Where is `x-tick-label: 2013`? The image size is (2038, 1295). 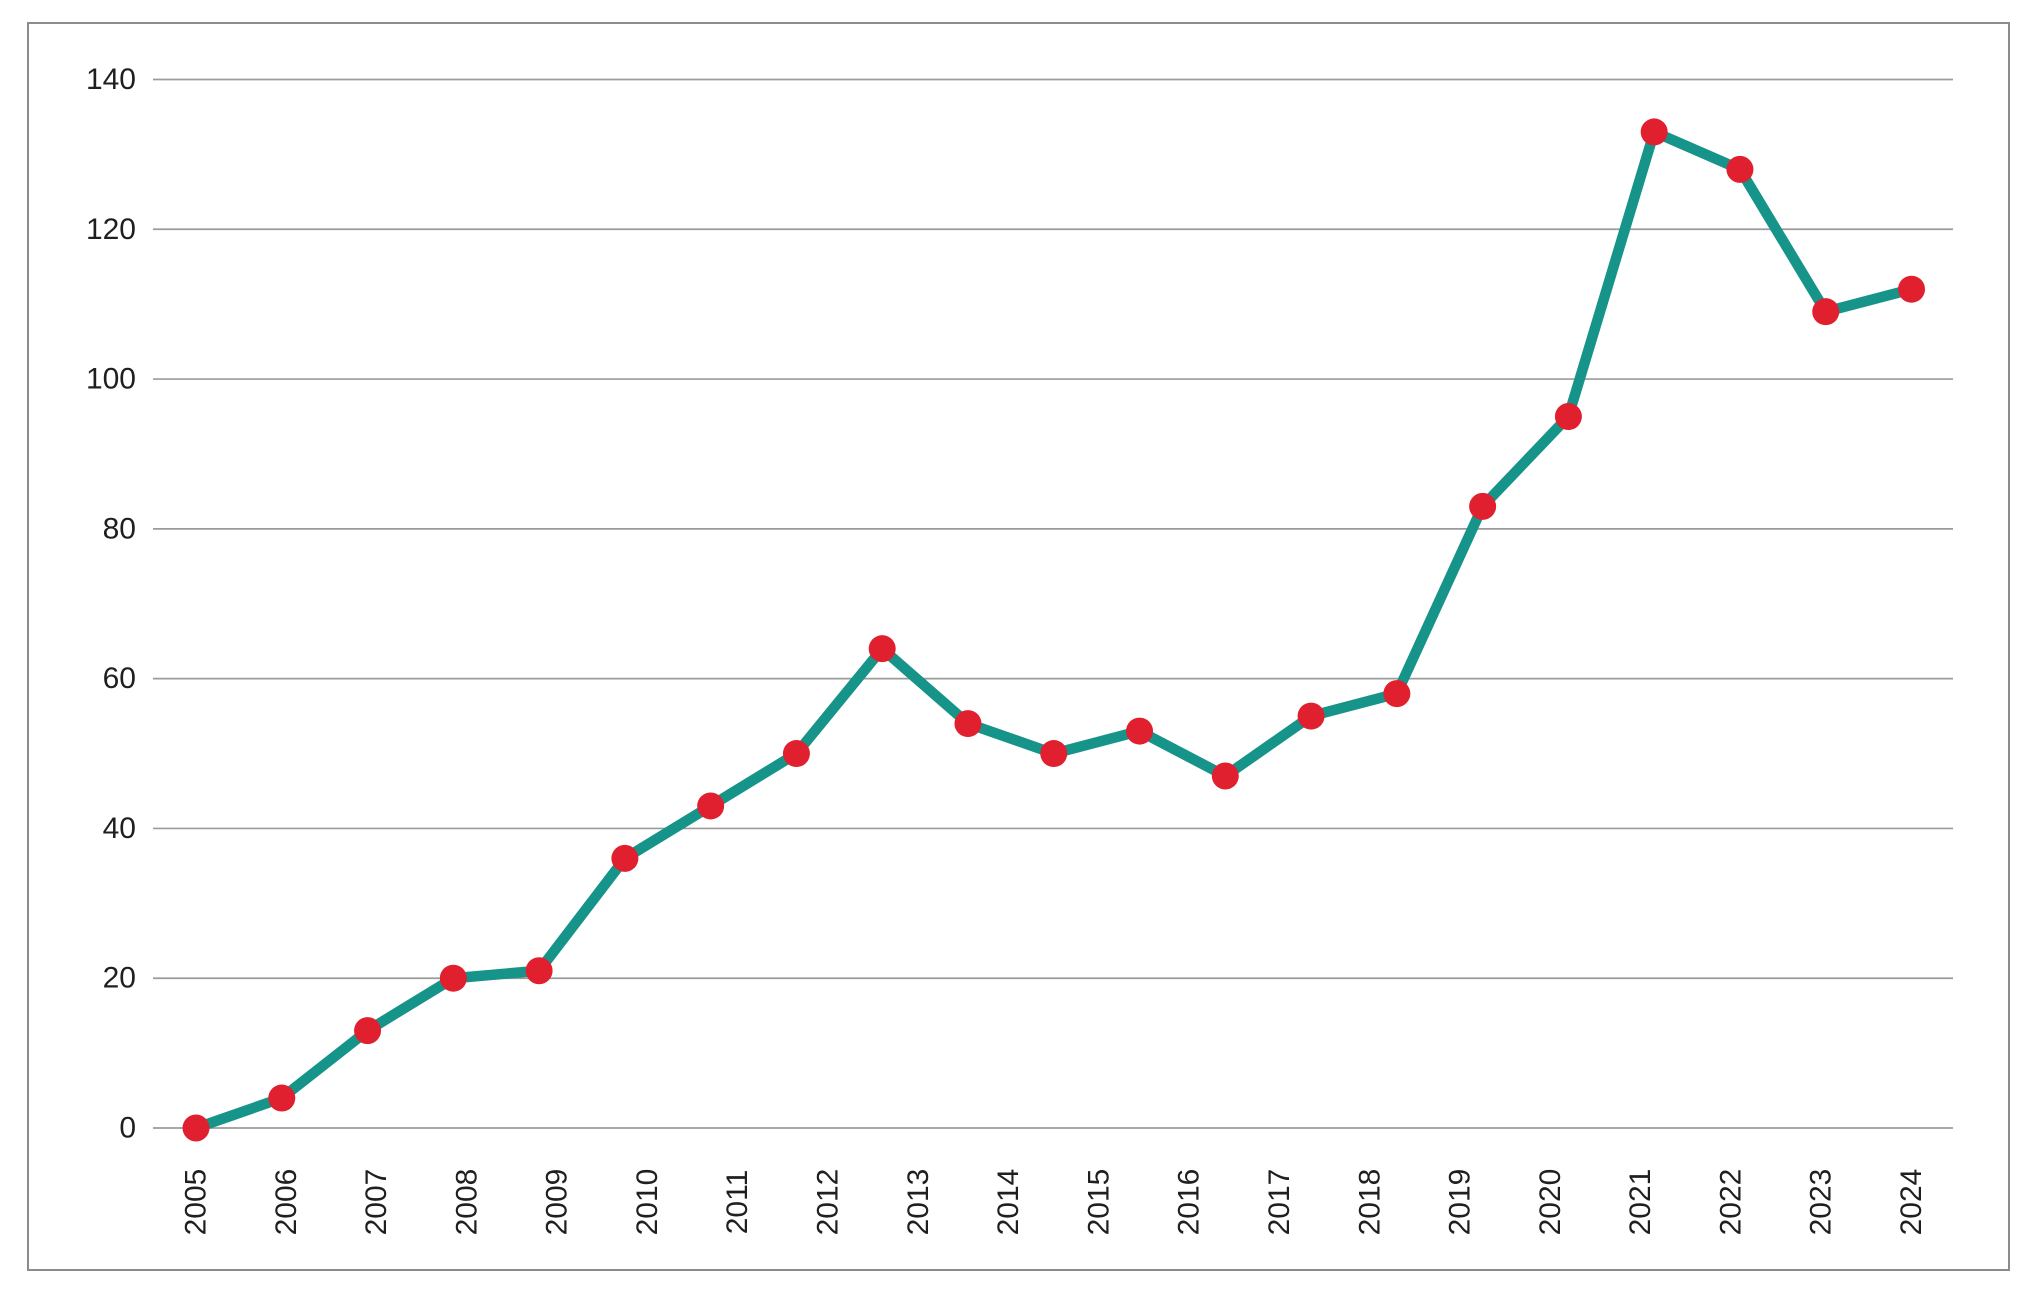
x-tick-label: 2013 is located at coordinates (918, 1202).